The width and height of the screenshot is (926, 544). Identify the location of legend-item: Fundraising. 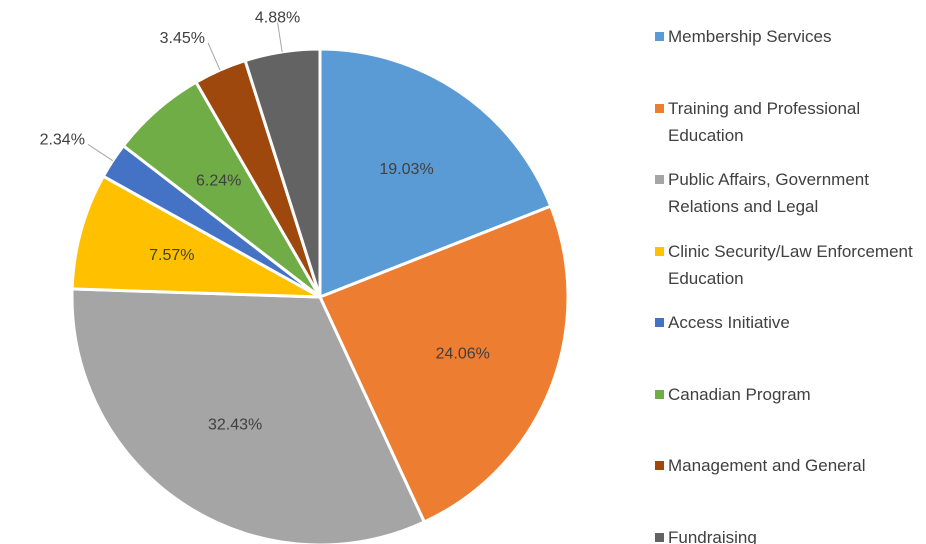
(787, 534).